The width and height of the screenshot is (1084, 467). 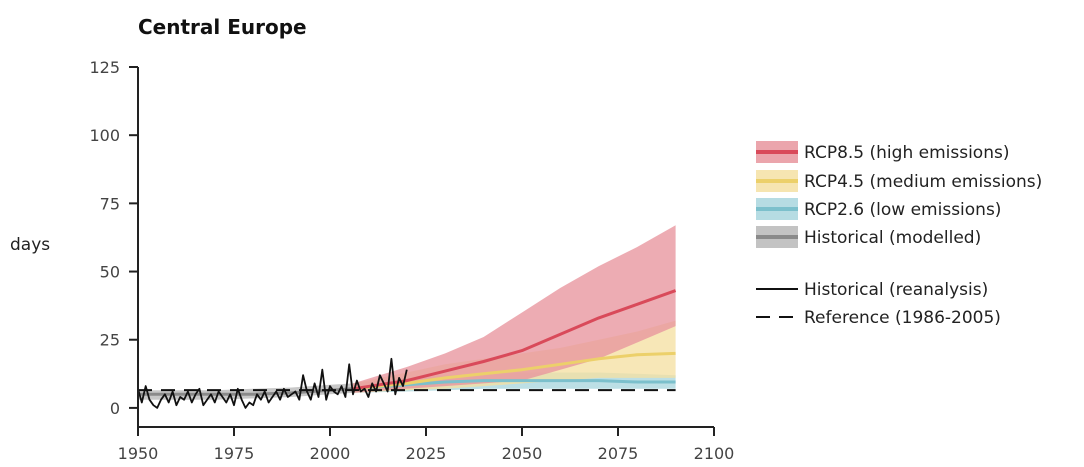 What do you see at coordinates (30, 245) in the screenshot?
I see `y-axis-label: days` at bounding box center [30, 245].